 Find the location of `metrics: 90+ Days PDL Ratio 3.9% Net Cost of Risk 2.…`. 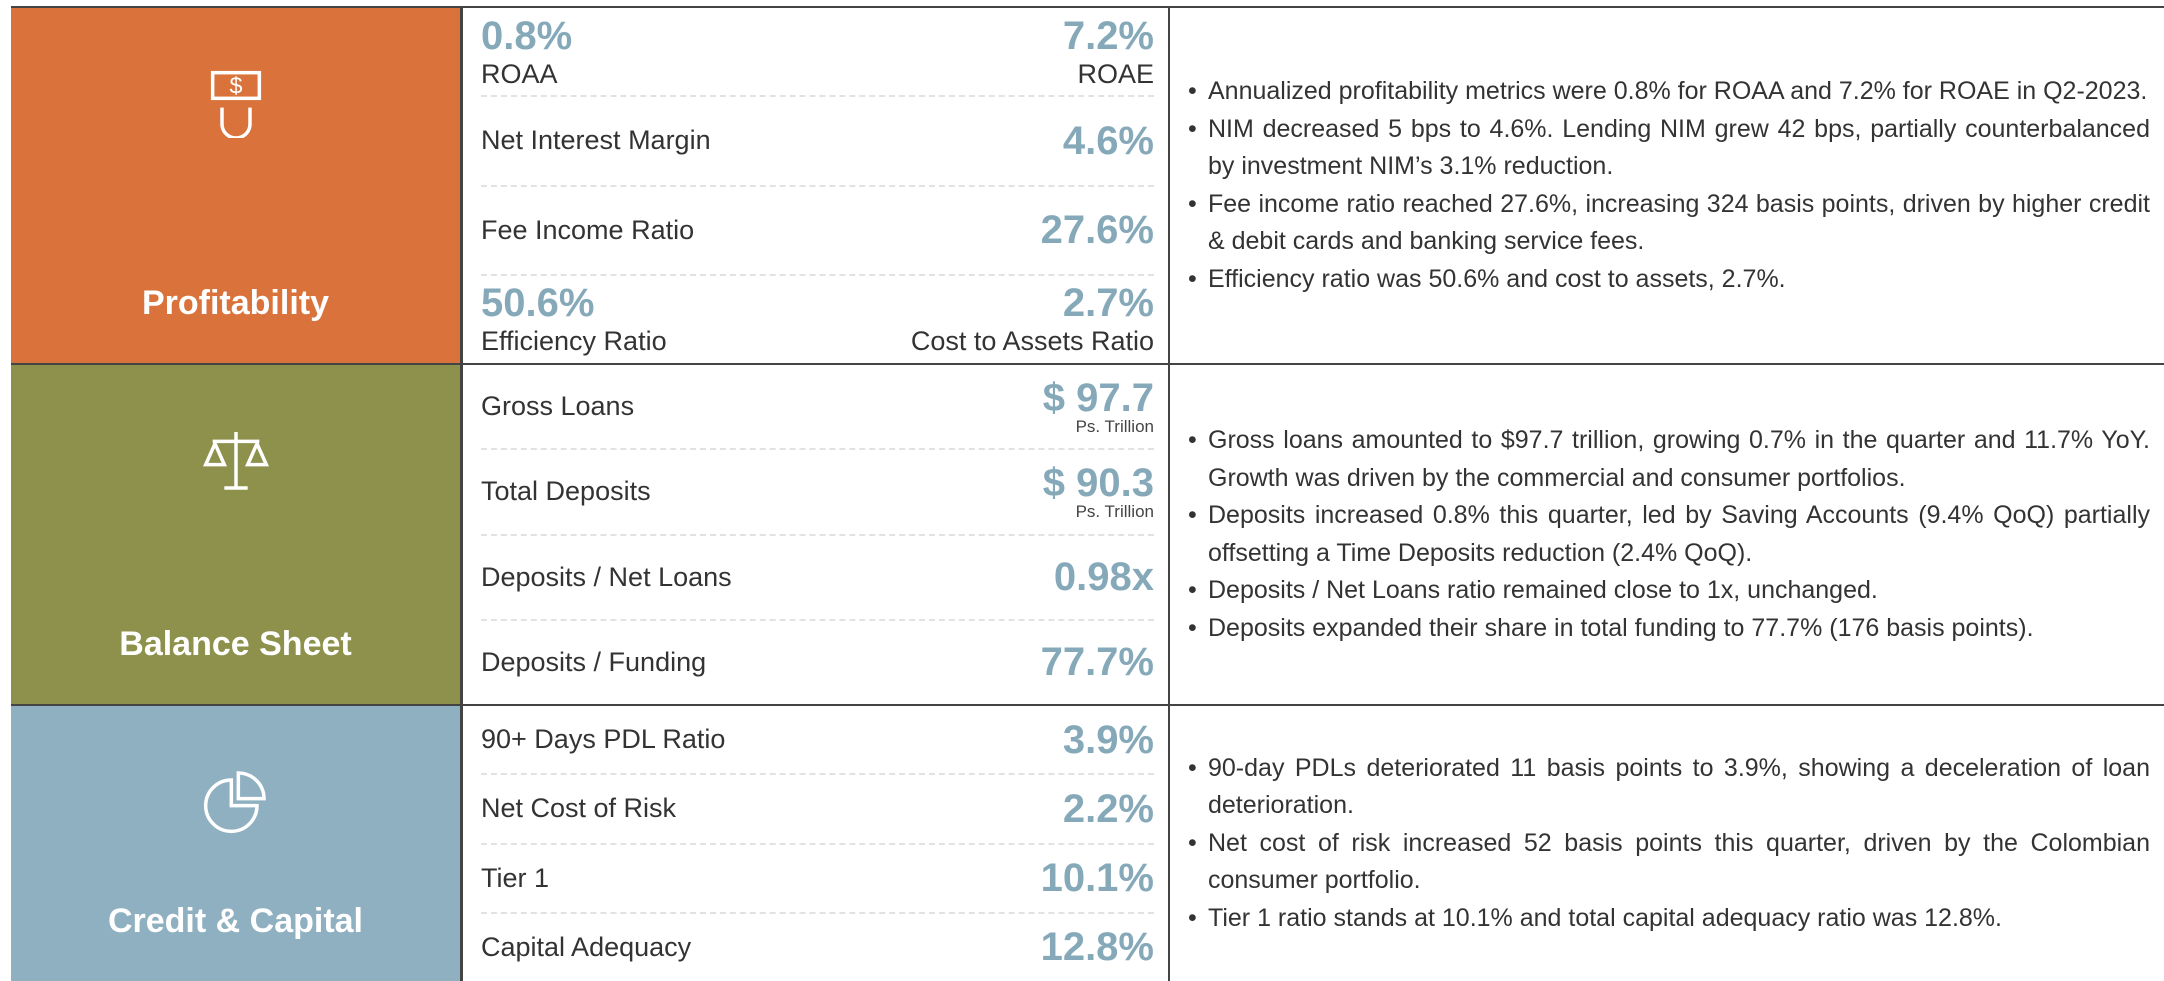

metrics: 90+ Days PDL Ratio 3.9% Net Cost of Risk 2.… is located at coordinates (815, 843).